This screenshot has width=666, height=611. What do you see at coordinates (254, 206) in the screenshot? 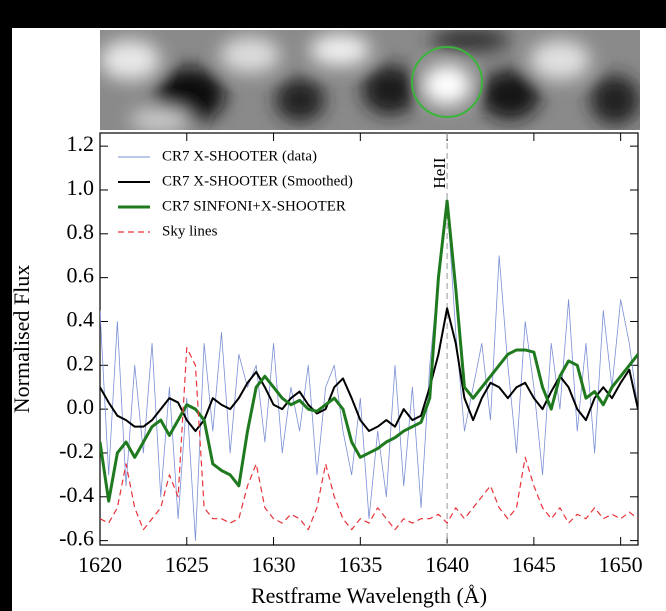
I see `legend-label: CR7 SINFONI+X-SHOOTER` at bounding box center [254, 206].